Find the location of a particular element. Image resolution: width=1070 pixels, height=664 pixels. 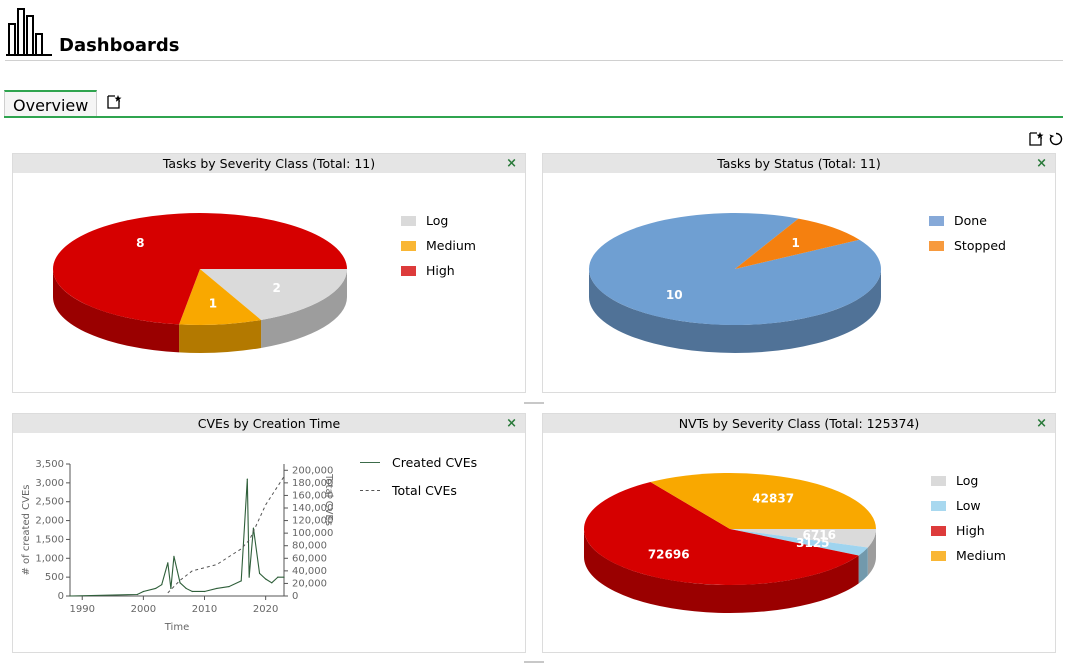

reset-icon is located at coordinates (1056, 141).